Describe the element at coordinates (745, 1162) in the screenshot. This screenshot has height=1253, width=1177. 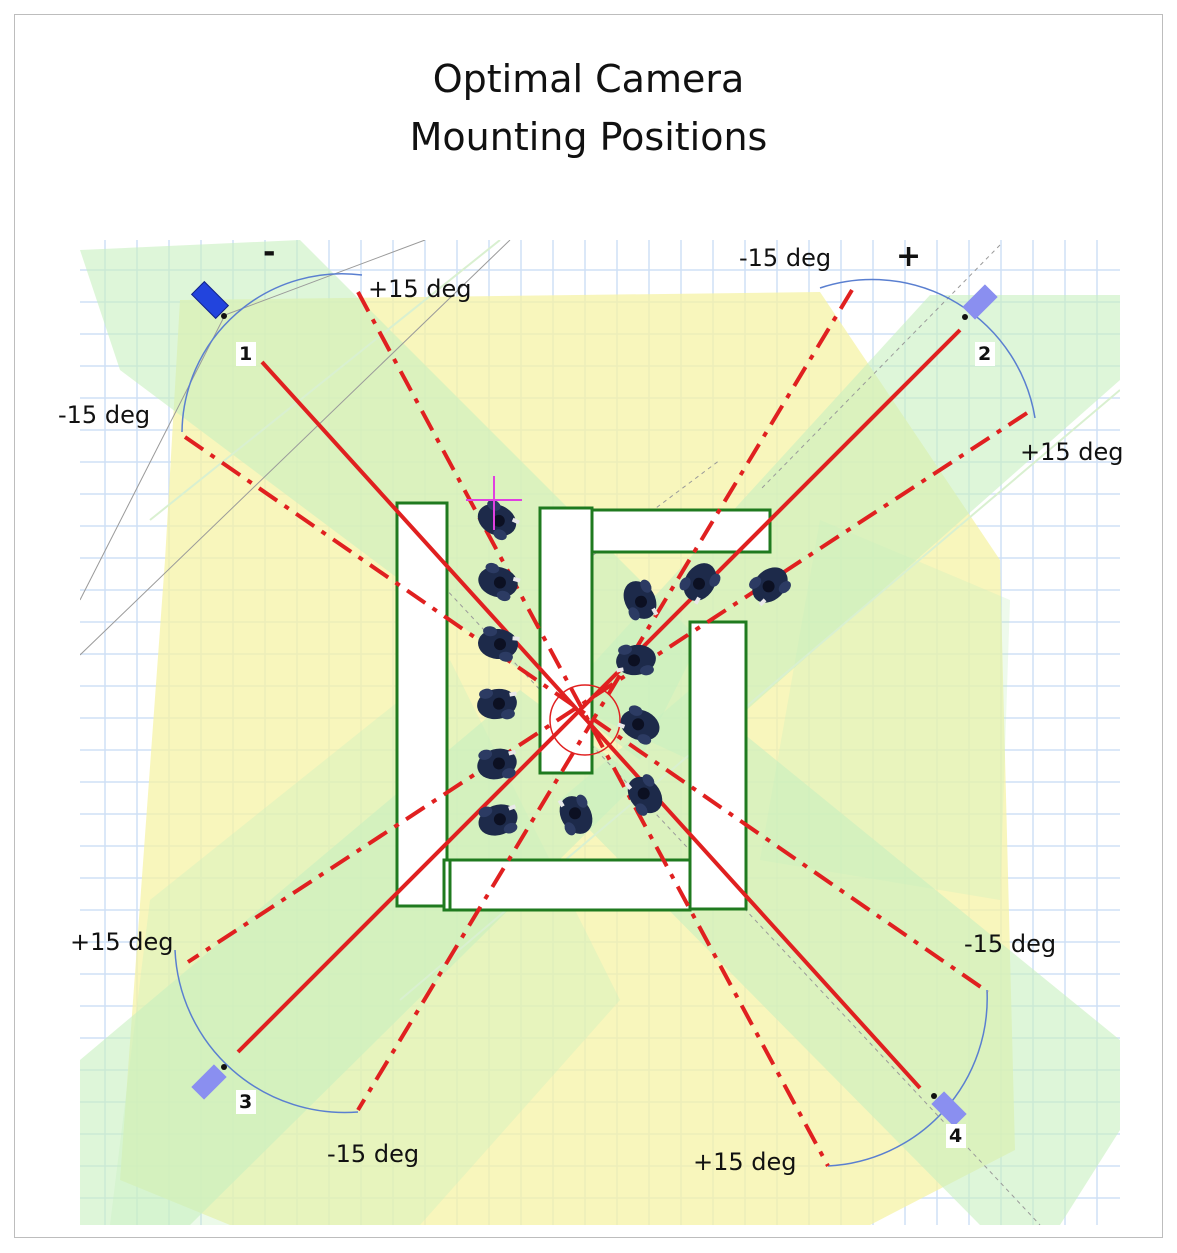
I see `camera-4-plus-label: +15 deg` at that location.